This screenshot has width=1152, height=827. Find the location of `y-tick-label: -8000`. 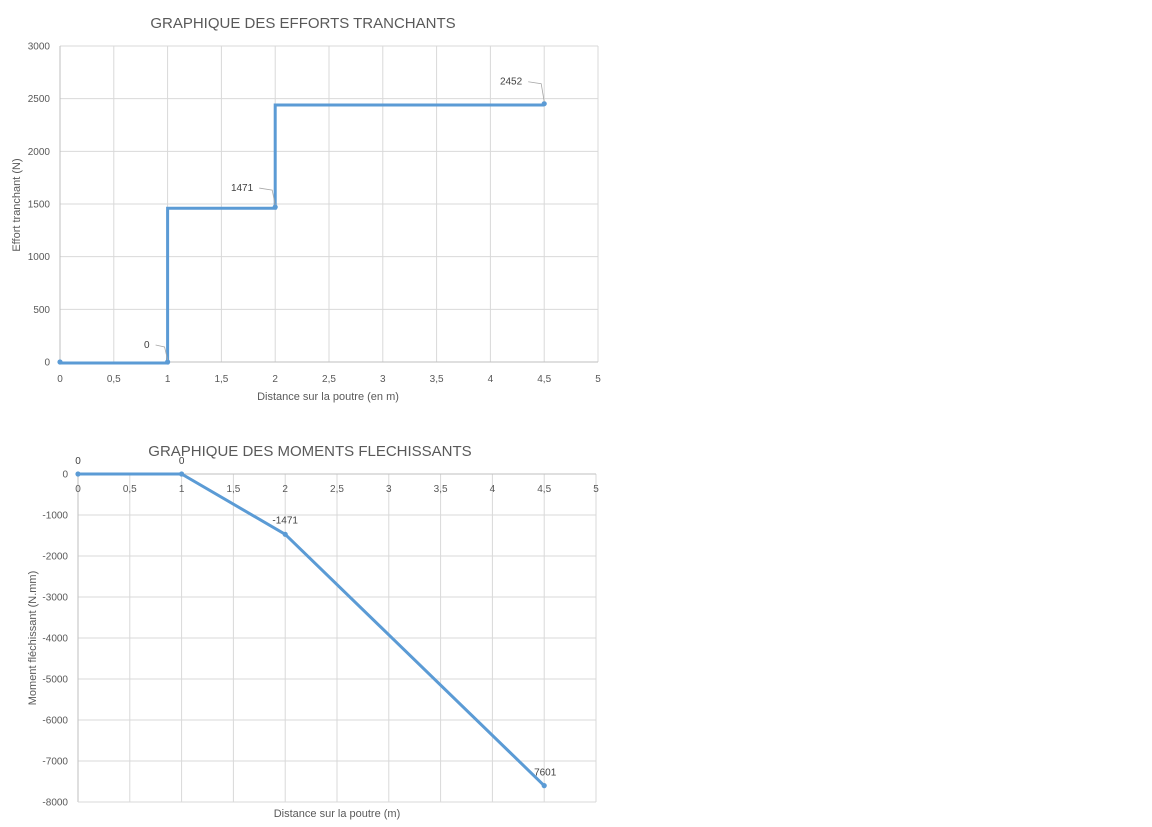

y-tick-label: -8000 is located at coordinates (55, 803).